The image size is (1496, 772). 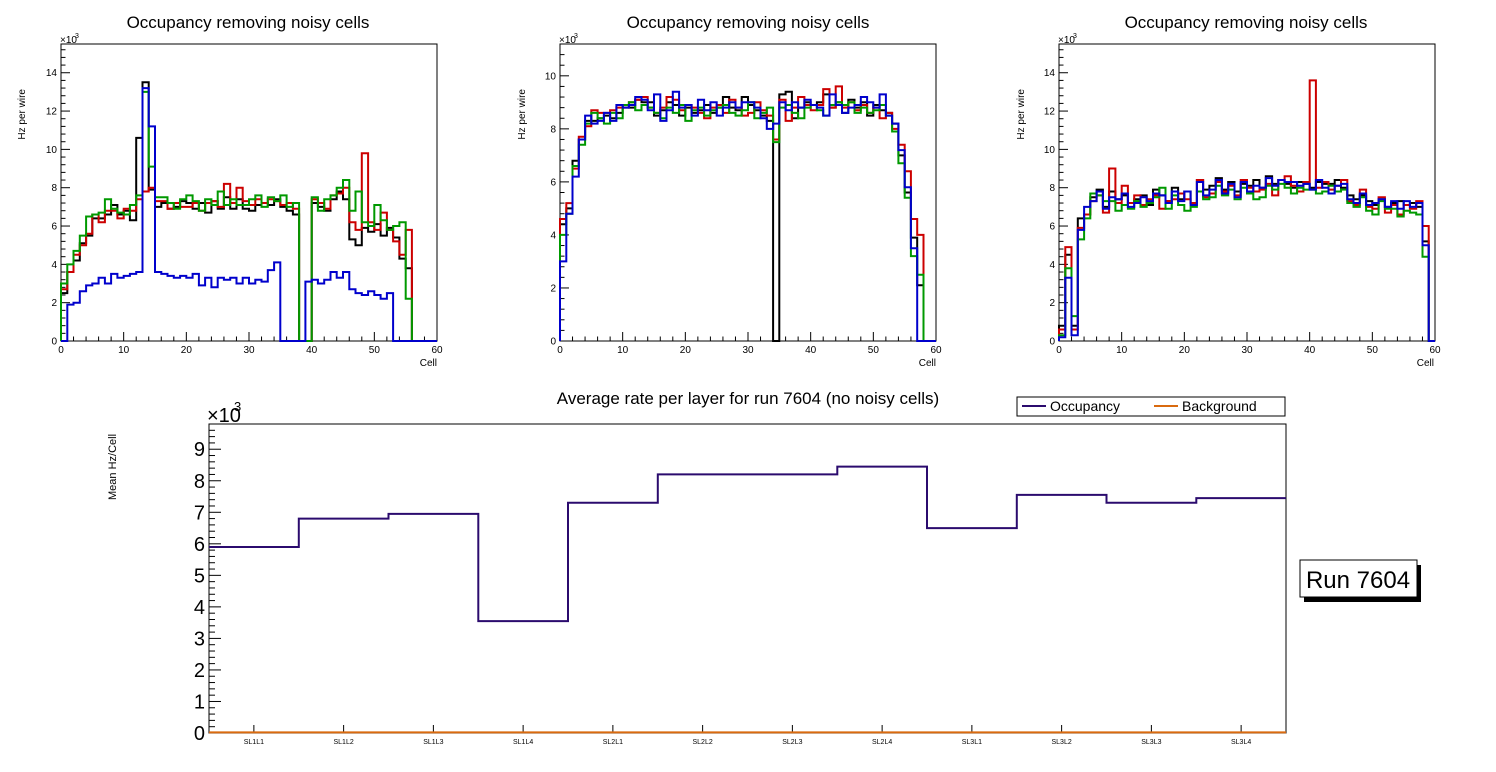 What do you see at coordinates (747, 544) in the screenshot?
I see `series-occupancy` at bounding box center [747, 544].